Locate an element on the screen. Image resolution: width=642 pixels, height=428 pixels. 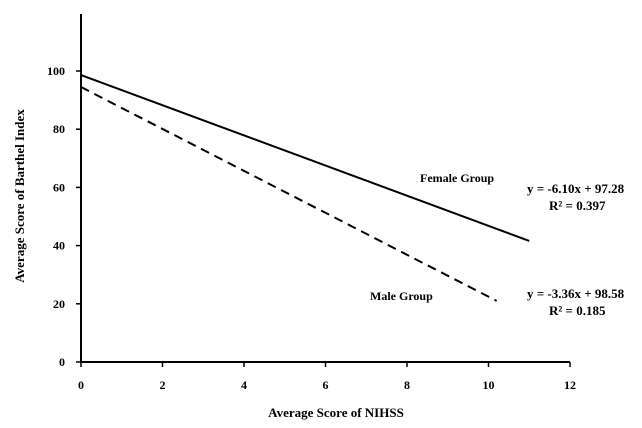
male-regression-equation: y = -3.36x + 98.58 is located at coordinates (576, 293).